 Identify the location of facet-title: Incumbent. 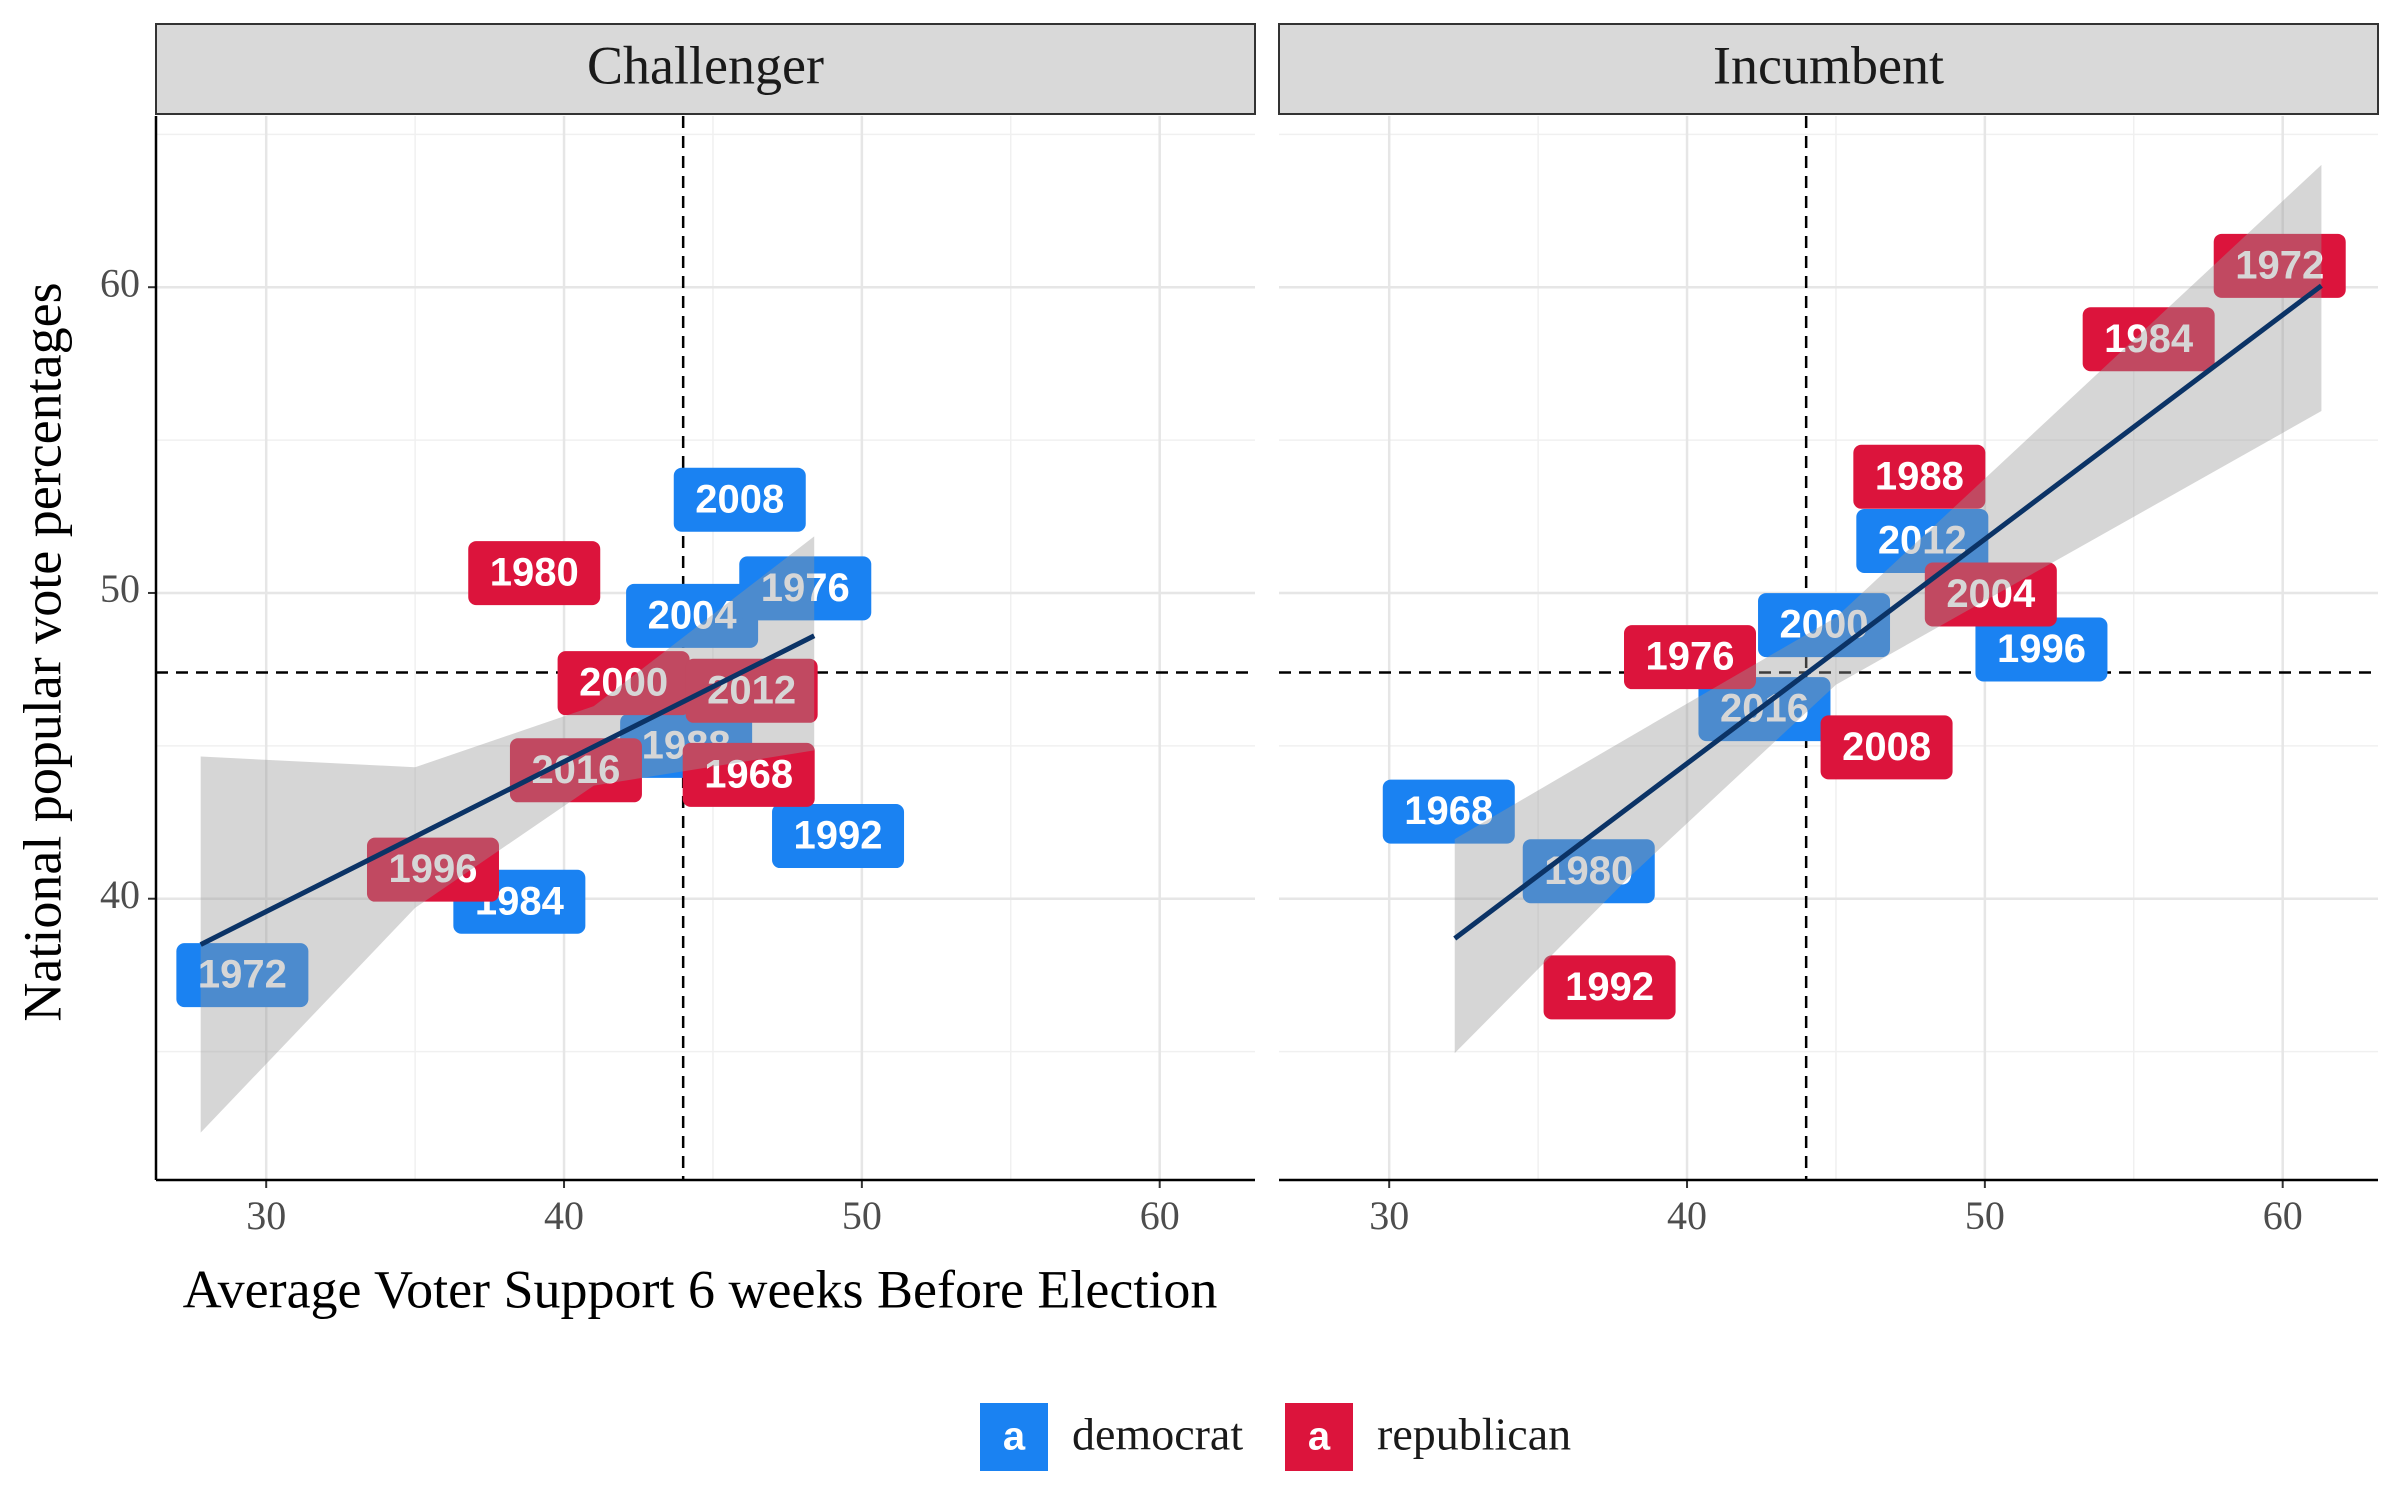
(1828, 65).